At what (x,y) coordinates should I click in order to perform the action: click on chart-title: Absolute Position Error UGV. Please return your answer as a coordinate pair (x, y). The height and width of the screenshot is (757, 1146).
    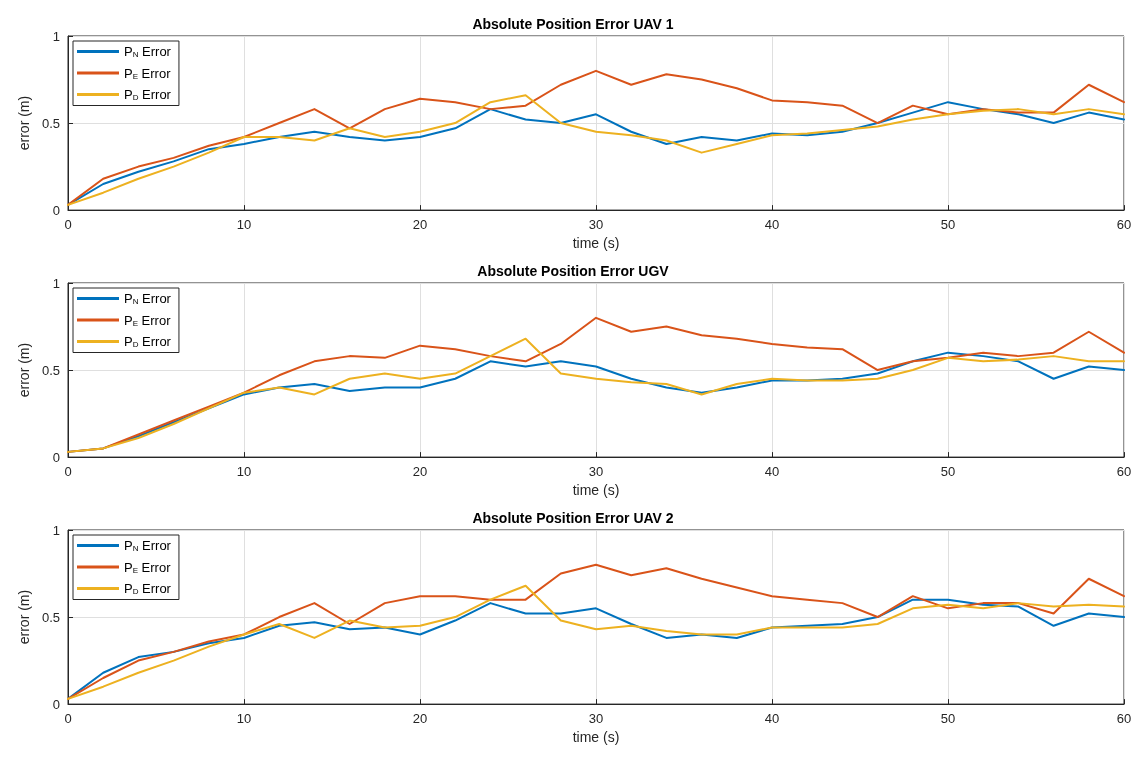
    Looking at the image, I should click on (573, 271).